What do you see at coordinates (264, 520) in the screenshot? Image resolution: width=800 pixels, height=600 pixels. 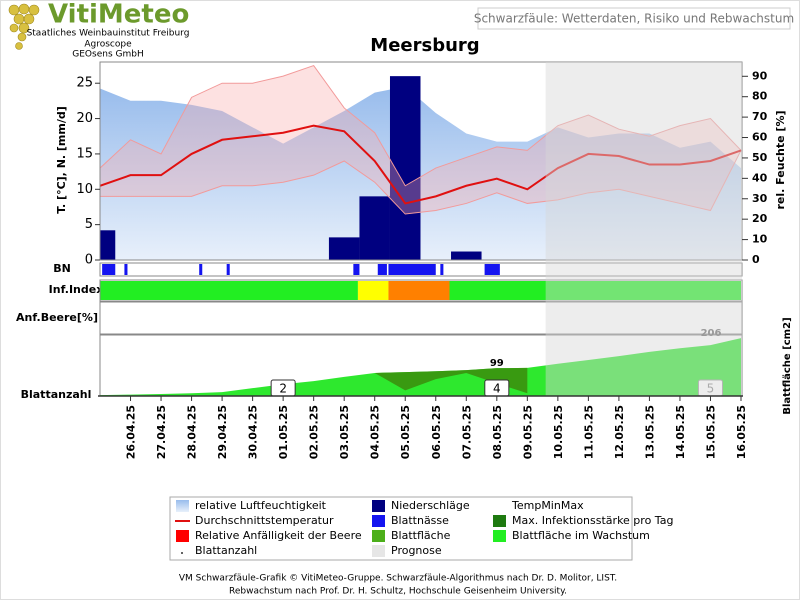 I see `legend-label: Durchschnittstemperatur` at bounding box center [264, 520].